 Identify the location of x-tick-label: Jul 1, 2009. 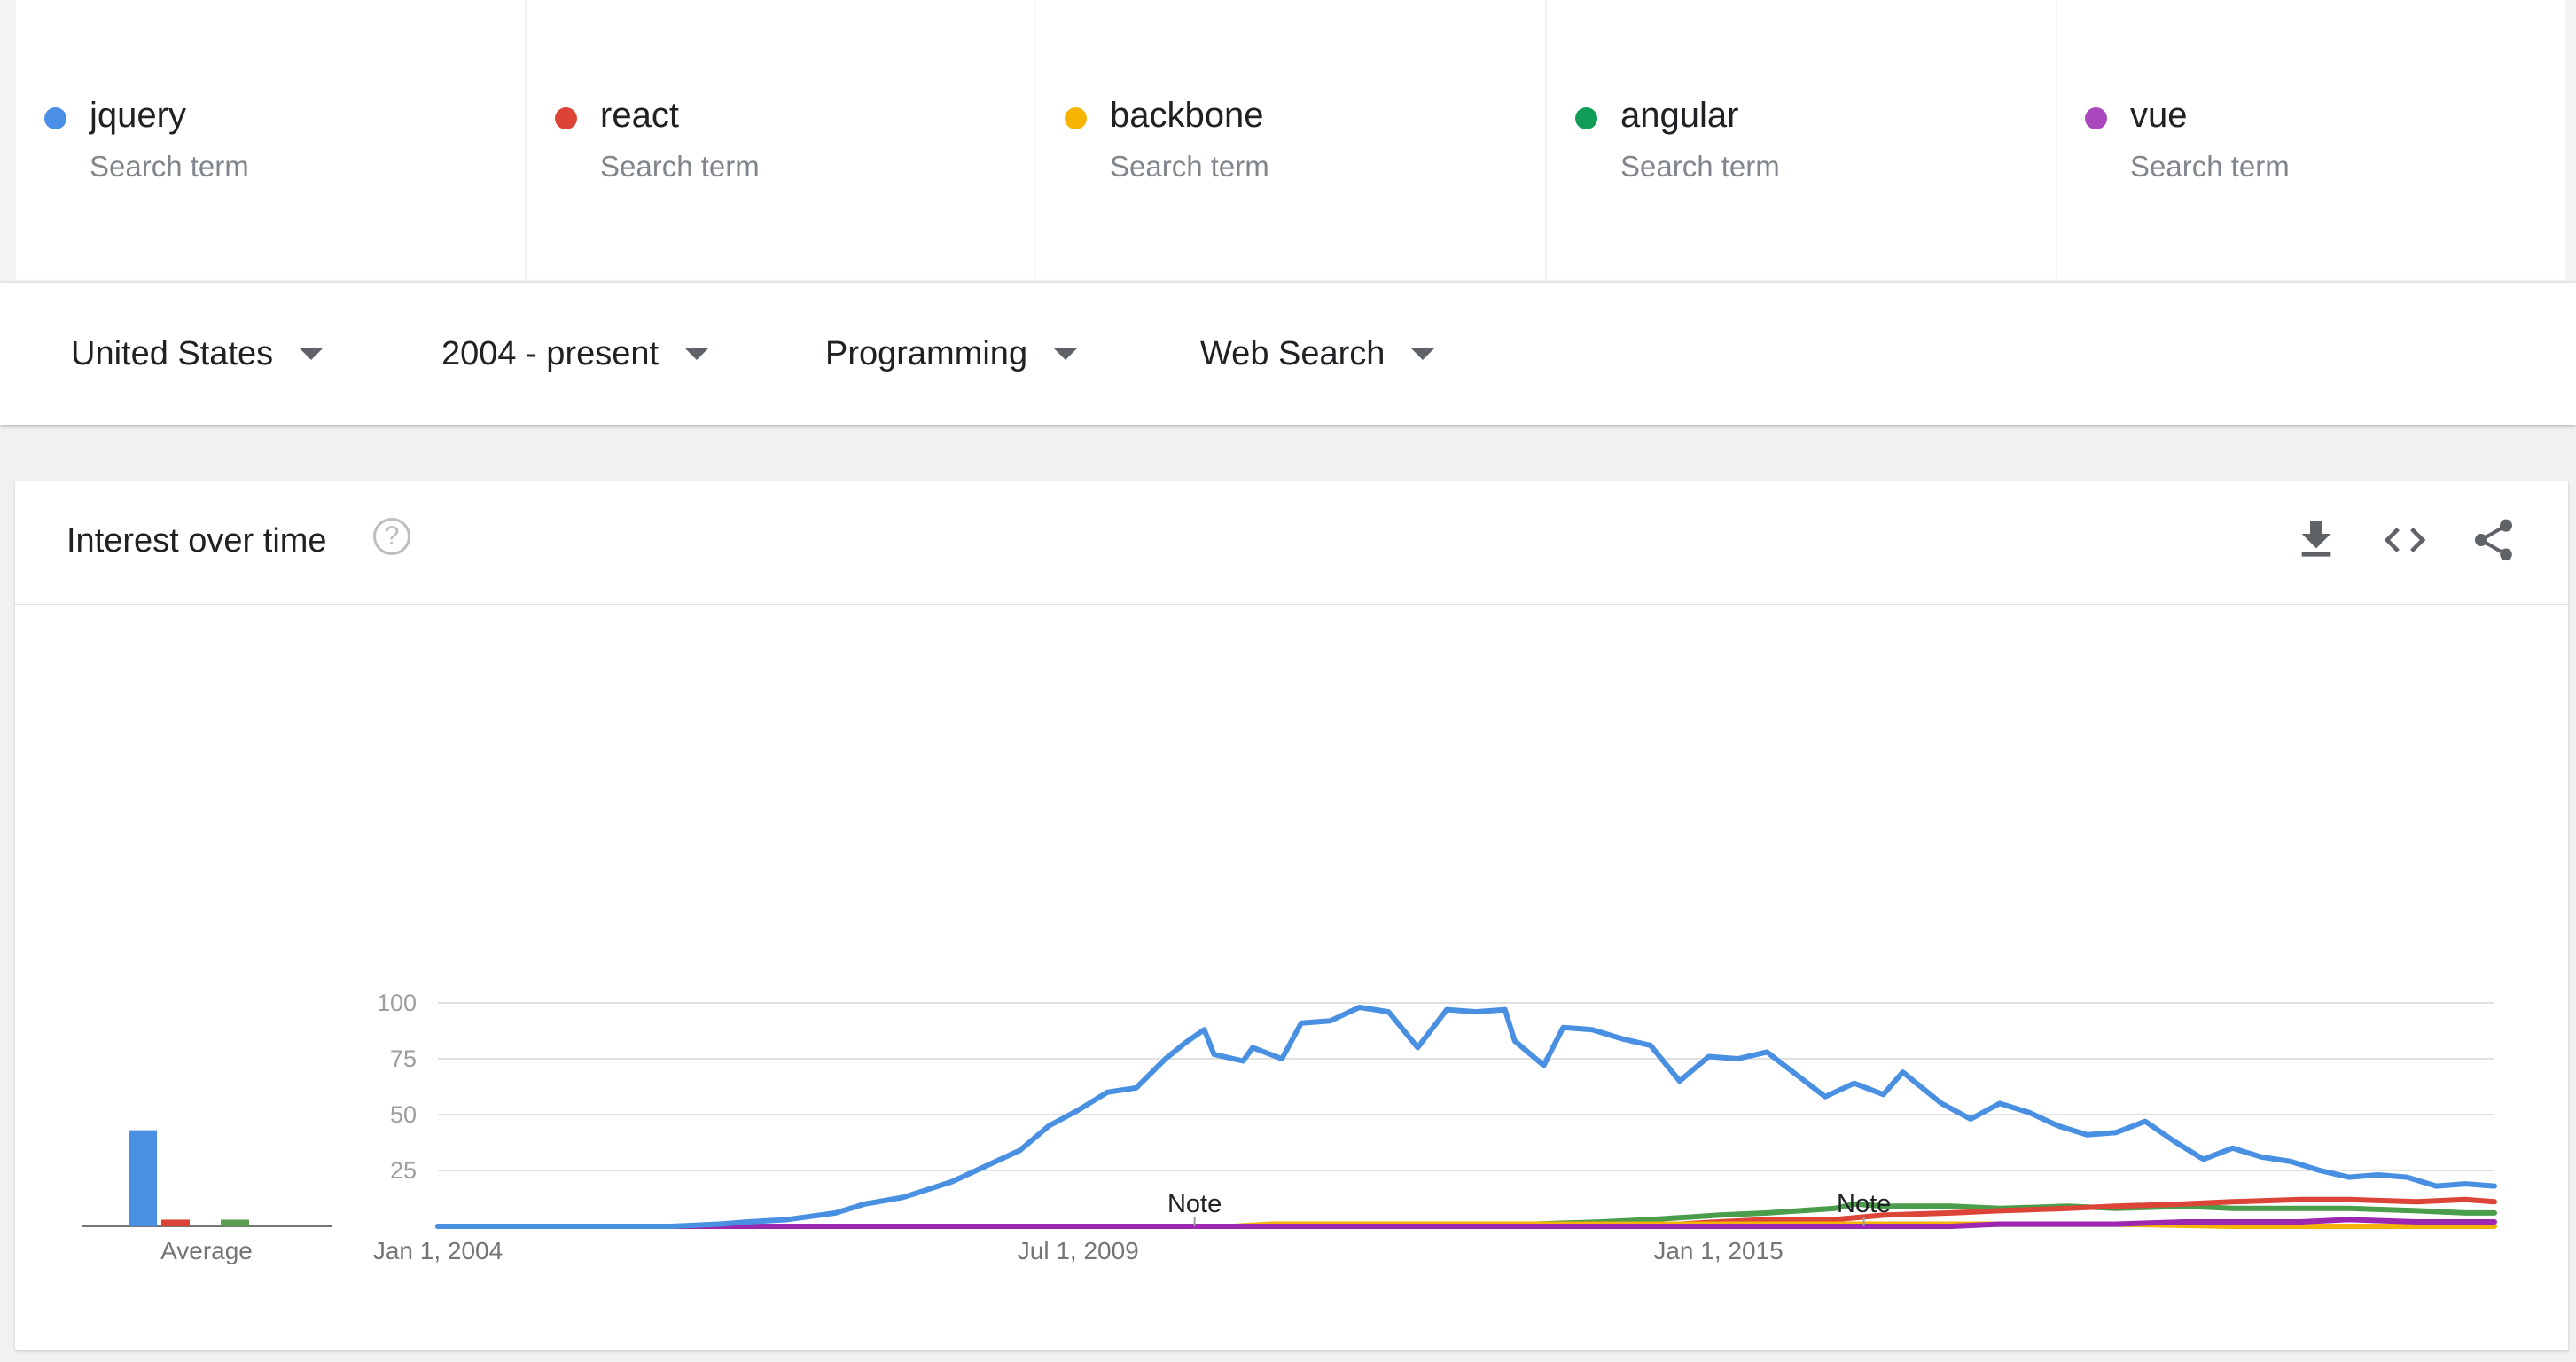
(1078, 1251).